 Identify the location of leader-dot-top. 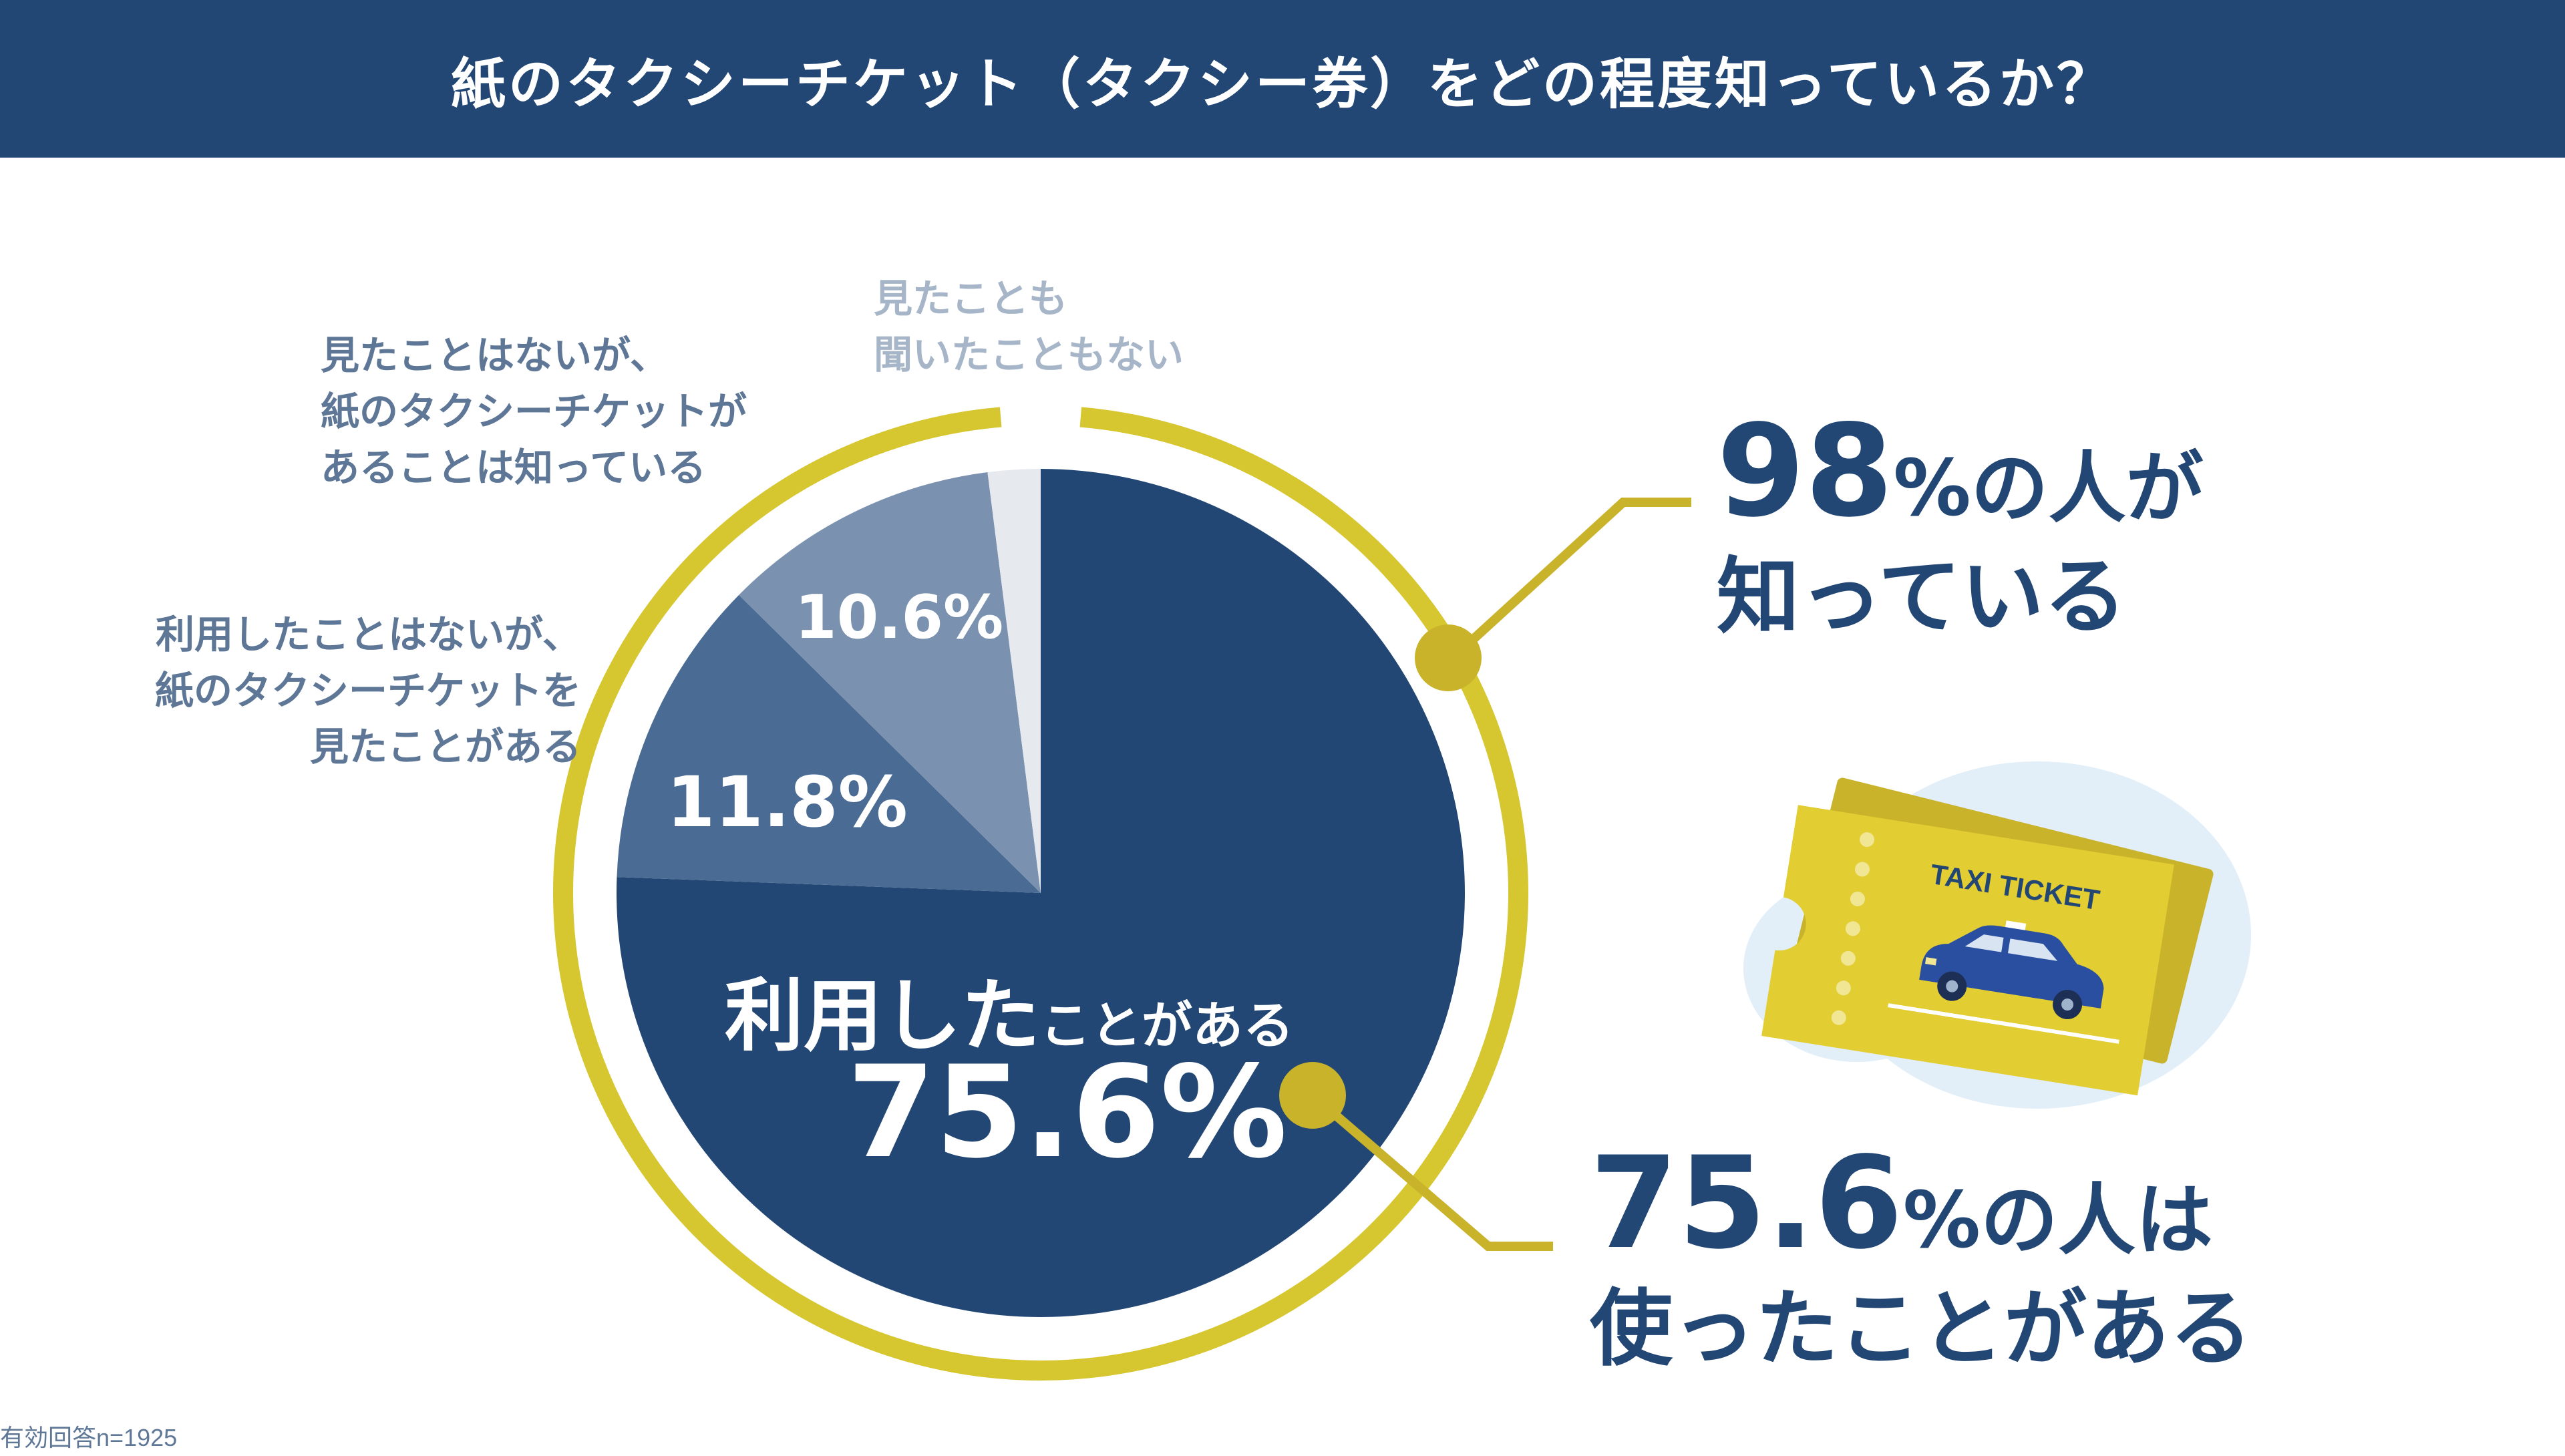
(1448, 657).